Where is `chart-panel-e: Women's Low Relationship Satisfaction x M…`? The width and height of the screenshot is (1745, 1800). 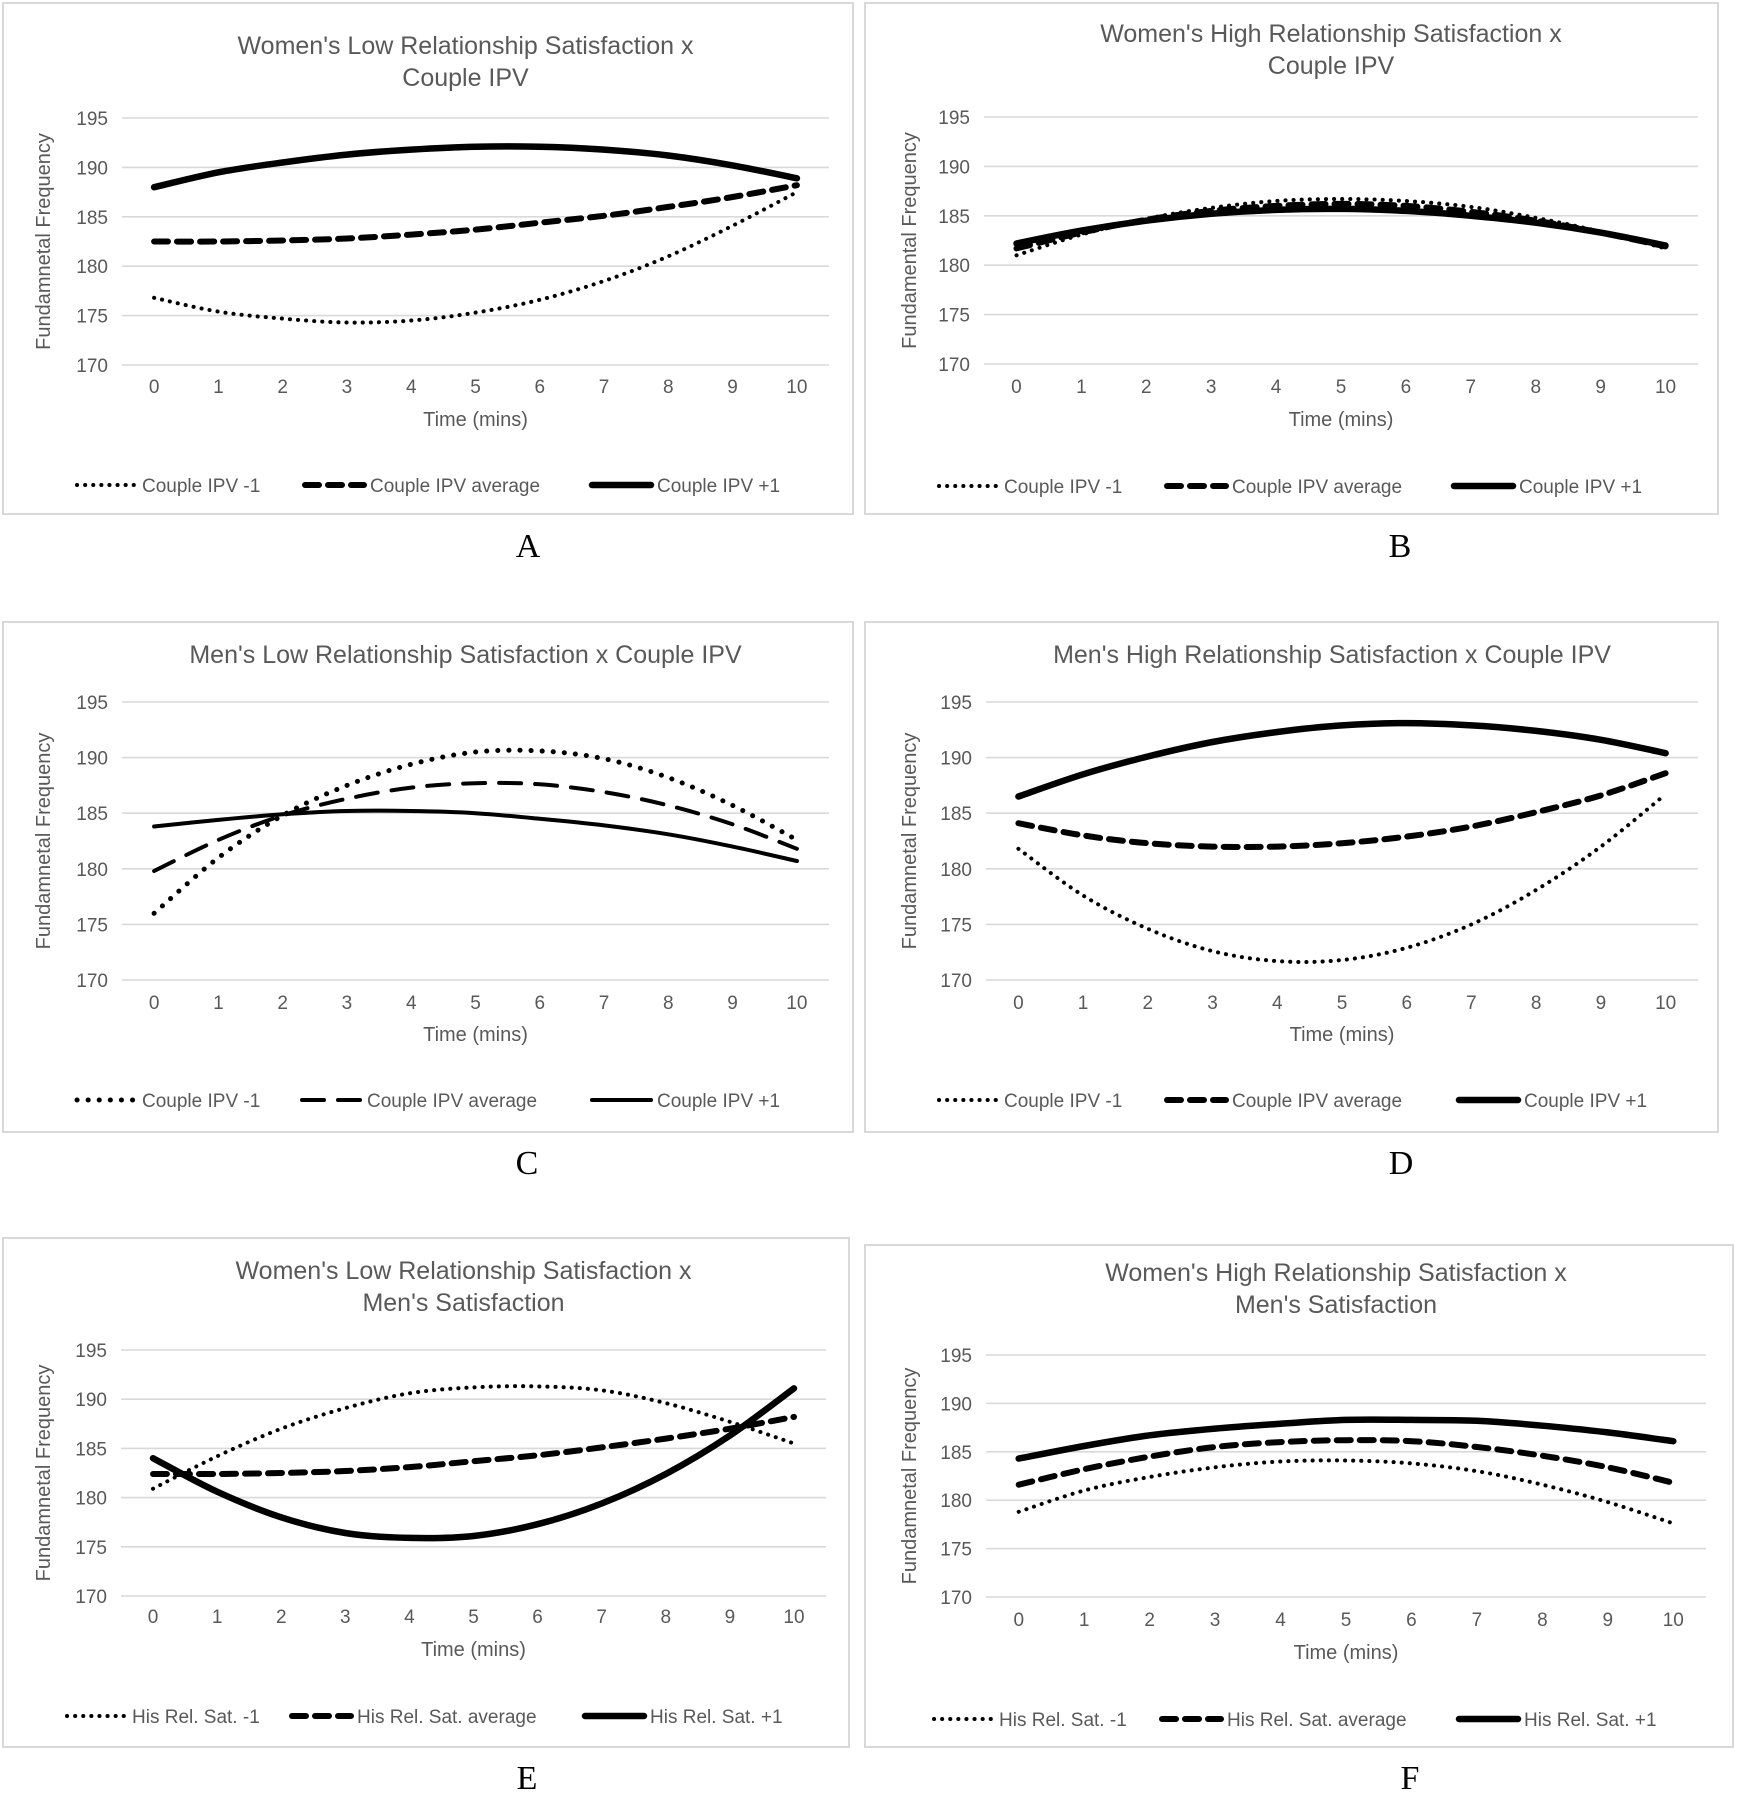
chart-panel-e: Women's Low Relationship Satisfaction x M… is located at coordinates (426, 1492).